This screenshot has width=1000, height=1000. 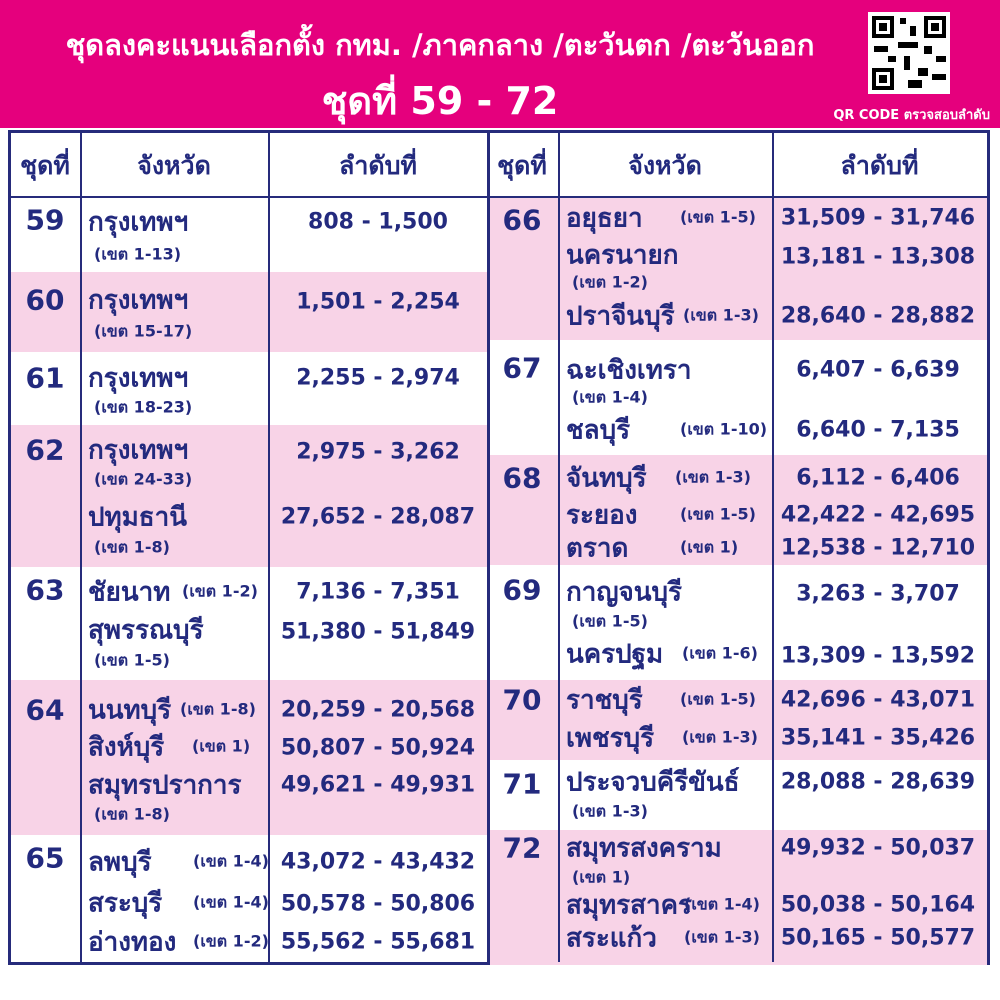 What do you see at coordinates (522, 784) in the screenshot?
I see `set-number: 71` at bounding box center [522, 784].